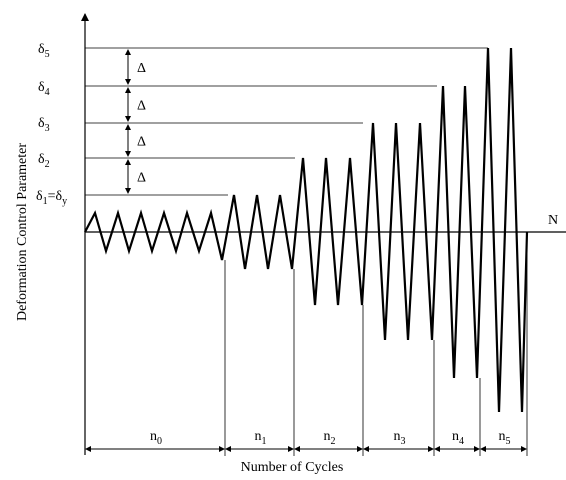 Image resolution: width=566 pixels, height=480 pixels. I want to click on delta-label-3: Δ, so click(141, 106).